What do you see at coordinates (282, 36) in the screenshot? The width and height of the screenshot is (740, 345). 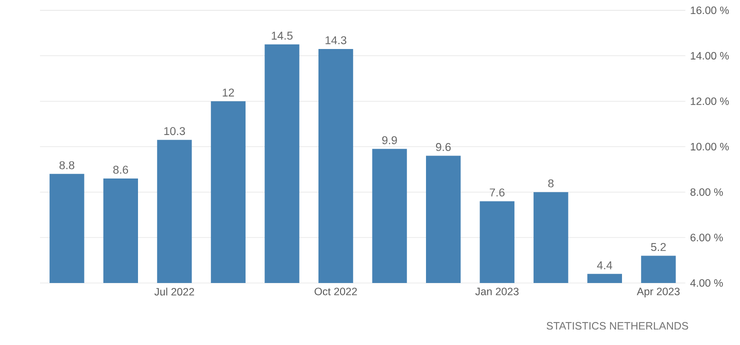 I see `data-label: 14.5` at bounding box center [282, 36].